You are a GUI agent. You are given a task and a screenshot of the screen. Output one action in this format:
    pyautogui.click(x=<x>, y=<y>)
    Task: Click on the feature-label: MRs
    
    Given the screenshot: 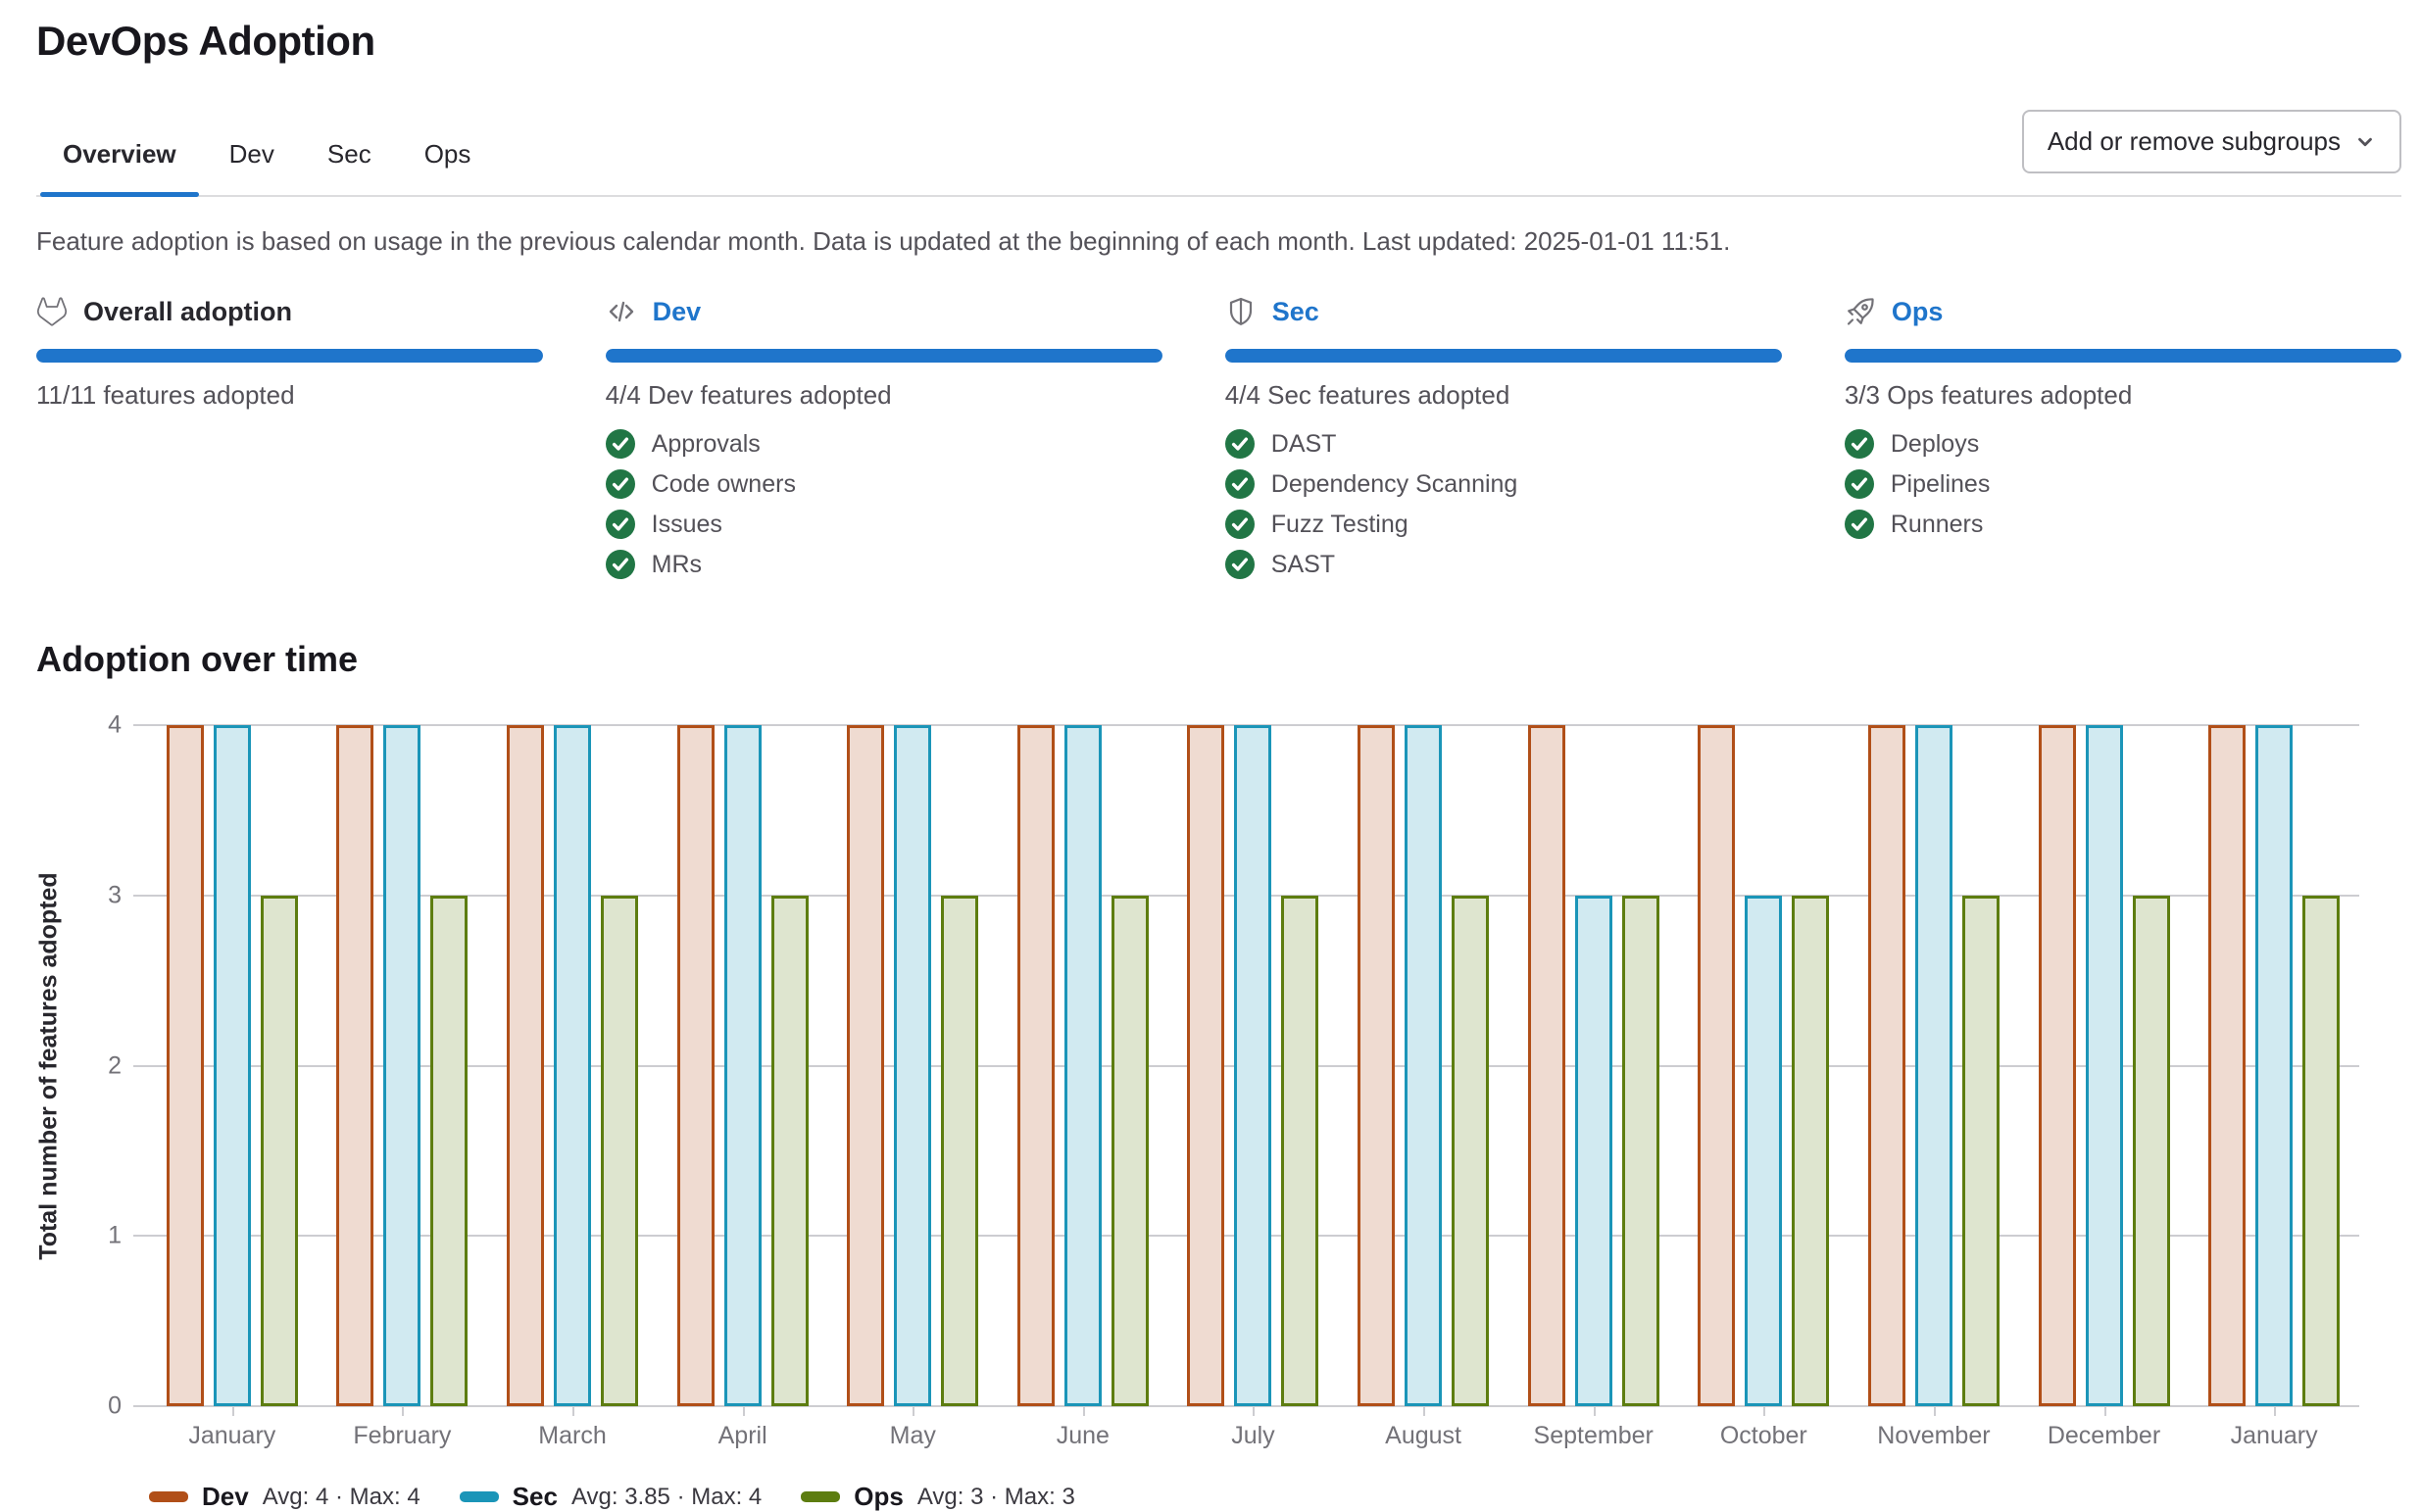 What is the action you would take?
    pyautogui.click(x=677, y=564)
    